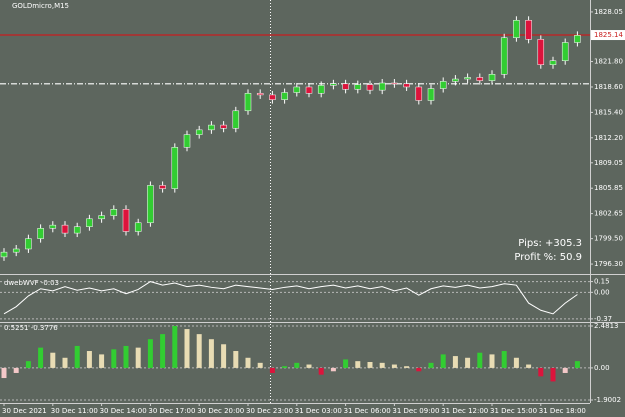 The image size is (625, 417). Describe the element at coordinates (608, 163) in the screenshot. I see `y-tick-label: 1809.05` at that location.